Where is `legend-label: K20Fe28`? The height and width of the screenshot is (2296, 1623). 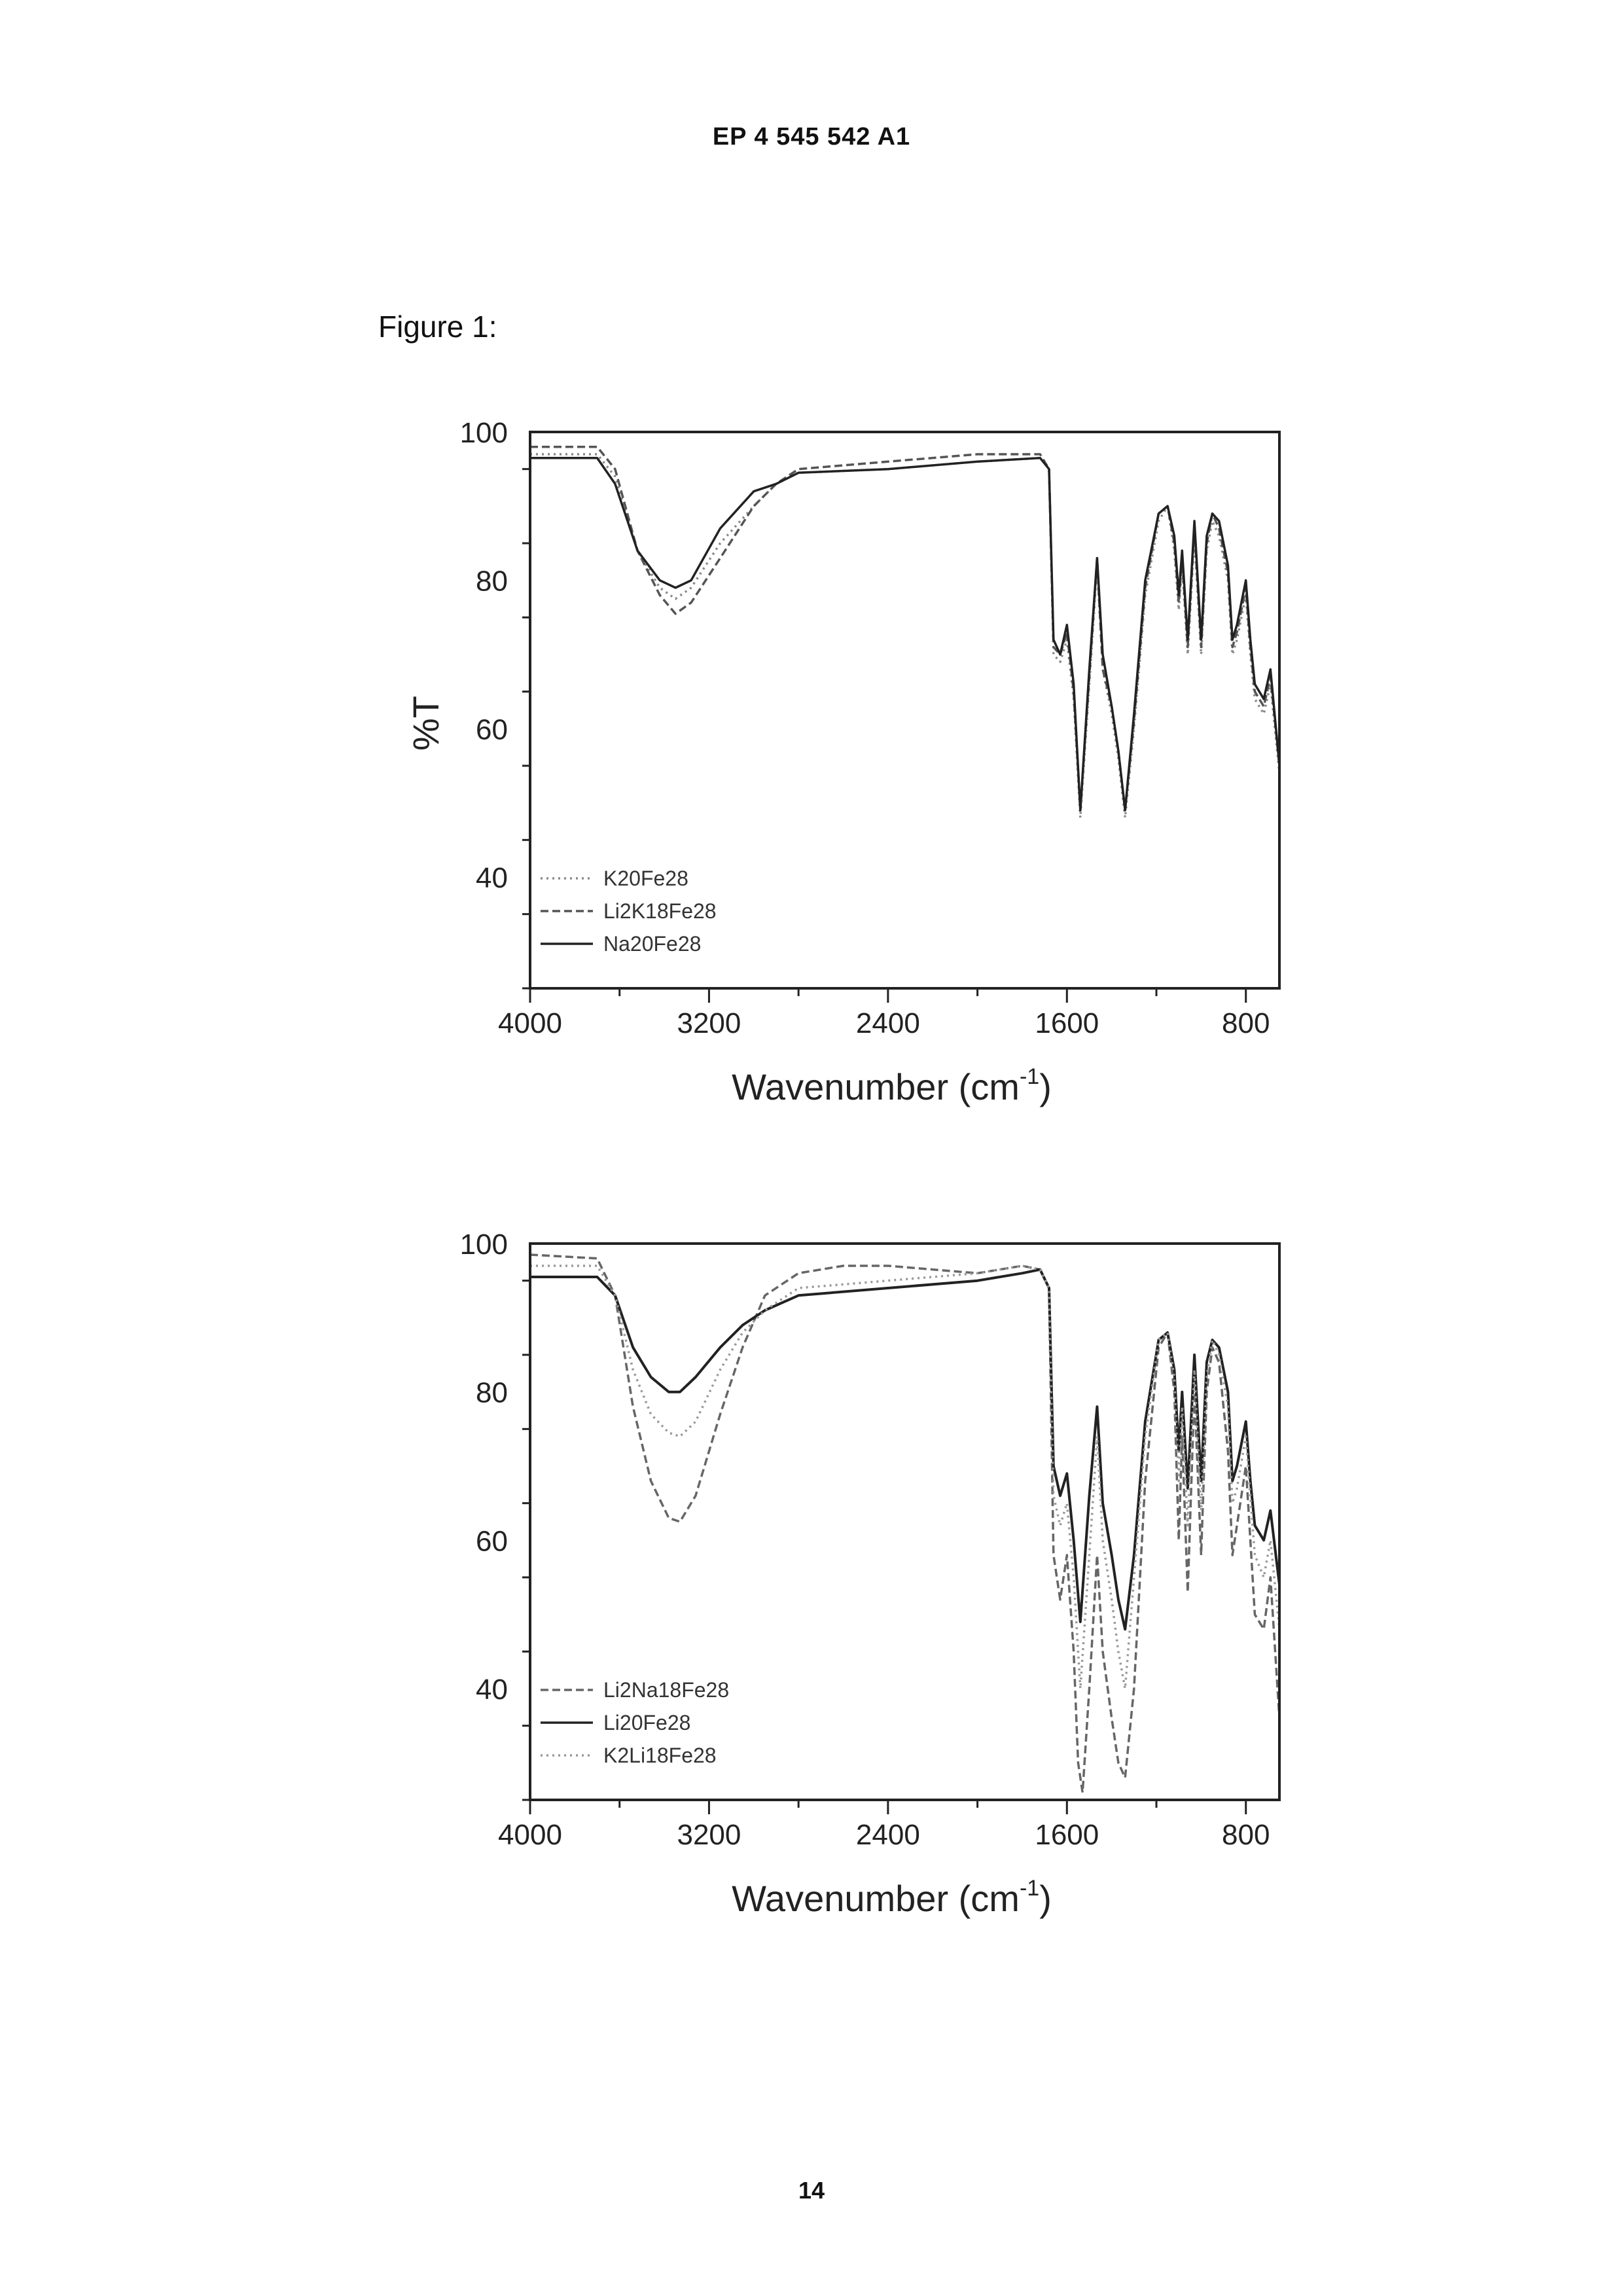 legend-label: K20Fe28 is located at coordinates (646, 878).